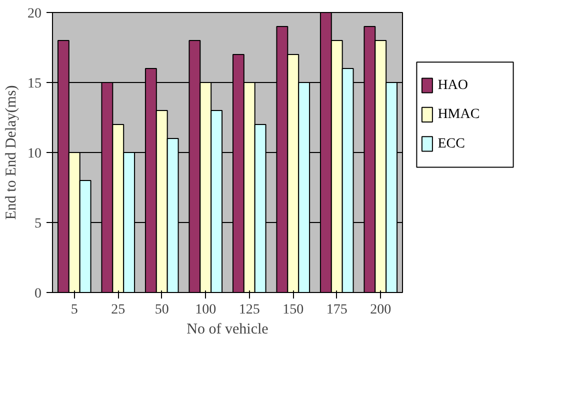 Image resolution: width=582 pixels, height=403 pixels. What do you see at coordinates (74, 310) in the screenshot?
I see `x-tick-label: 5` at bounding box center [74, 310].